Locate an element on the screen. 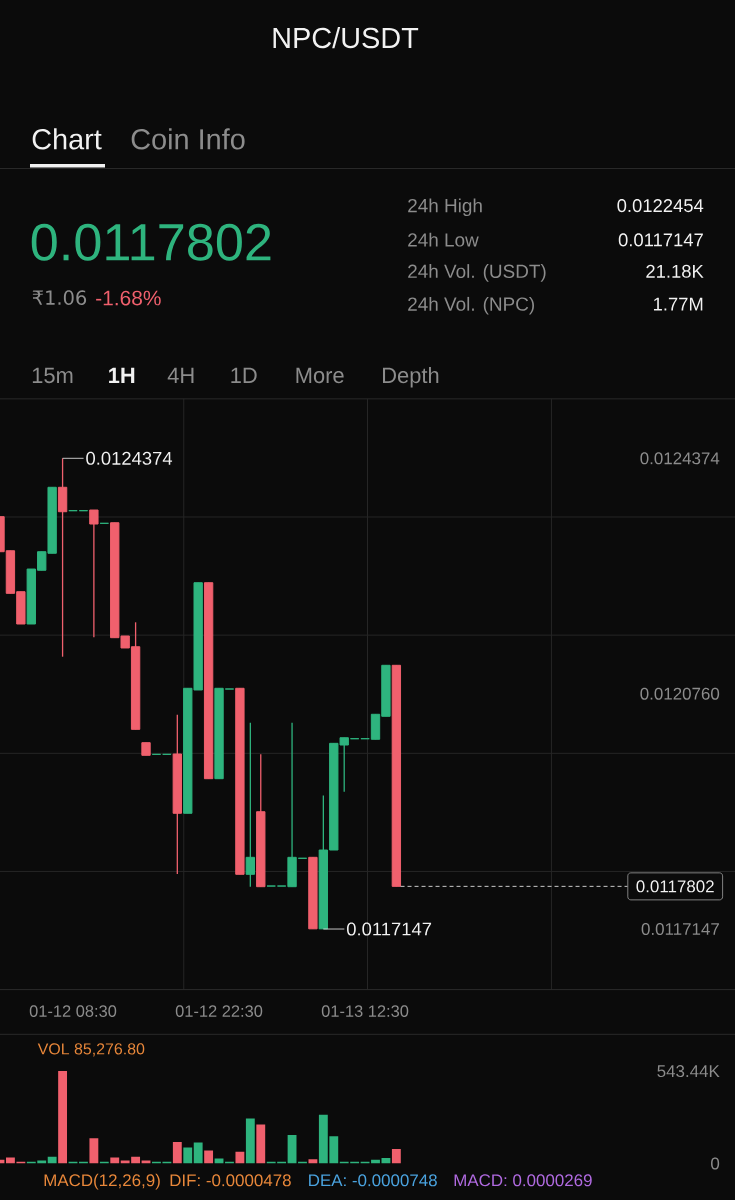 Image resolution: width=735 pixels, height=1200 pixels. text: More is located at coordinates (320, 375).